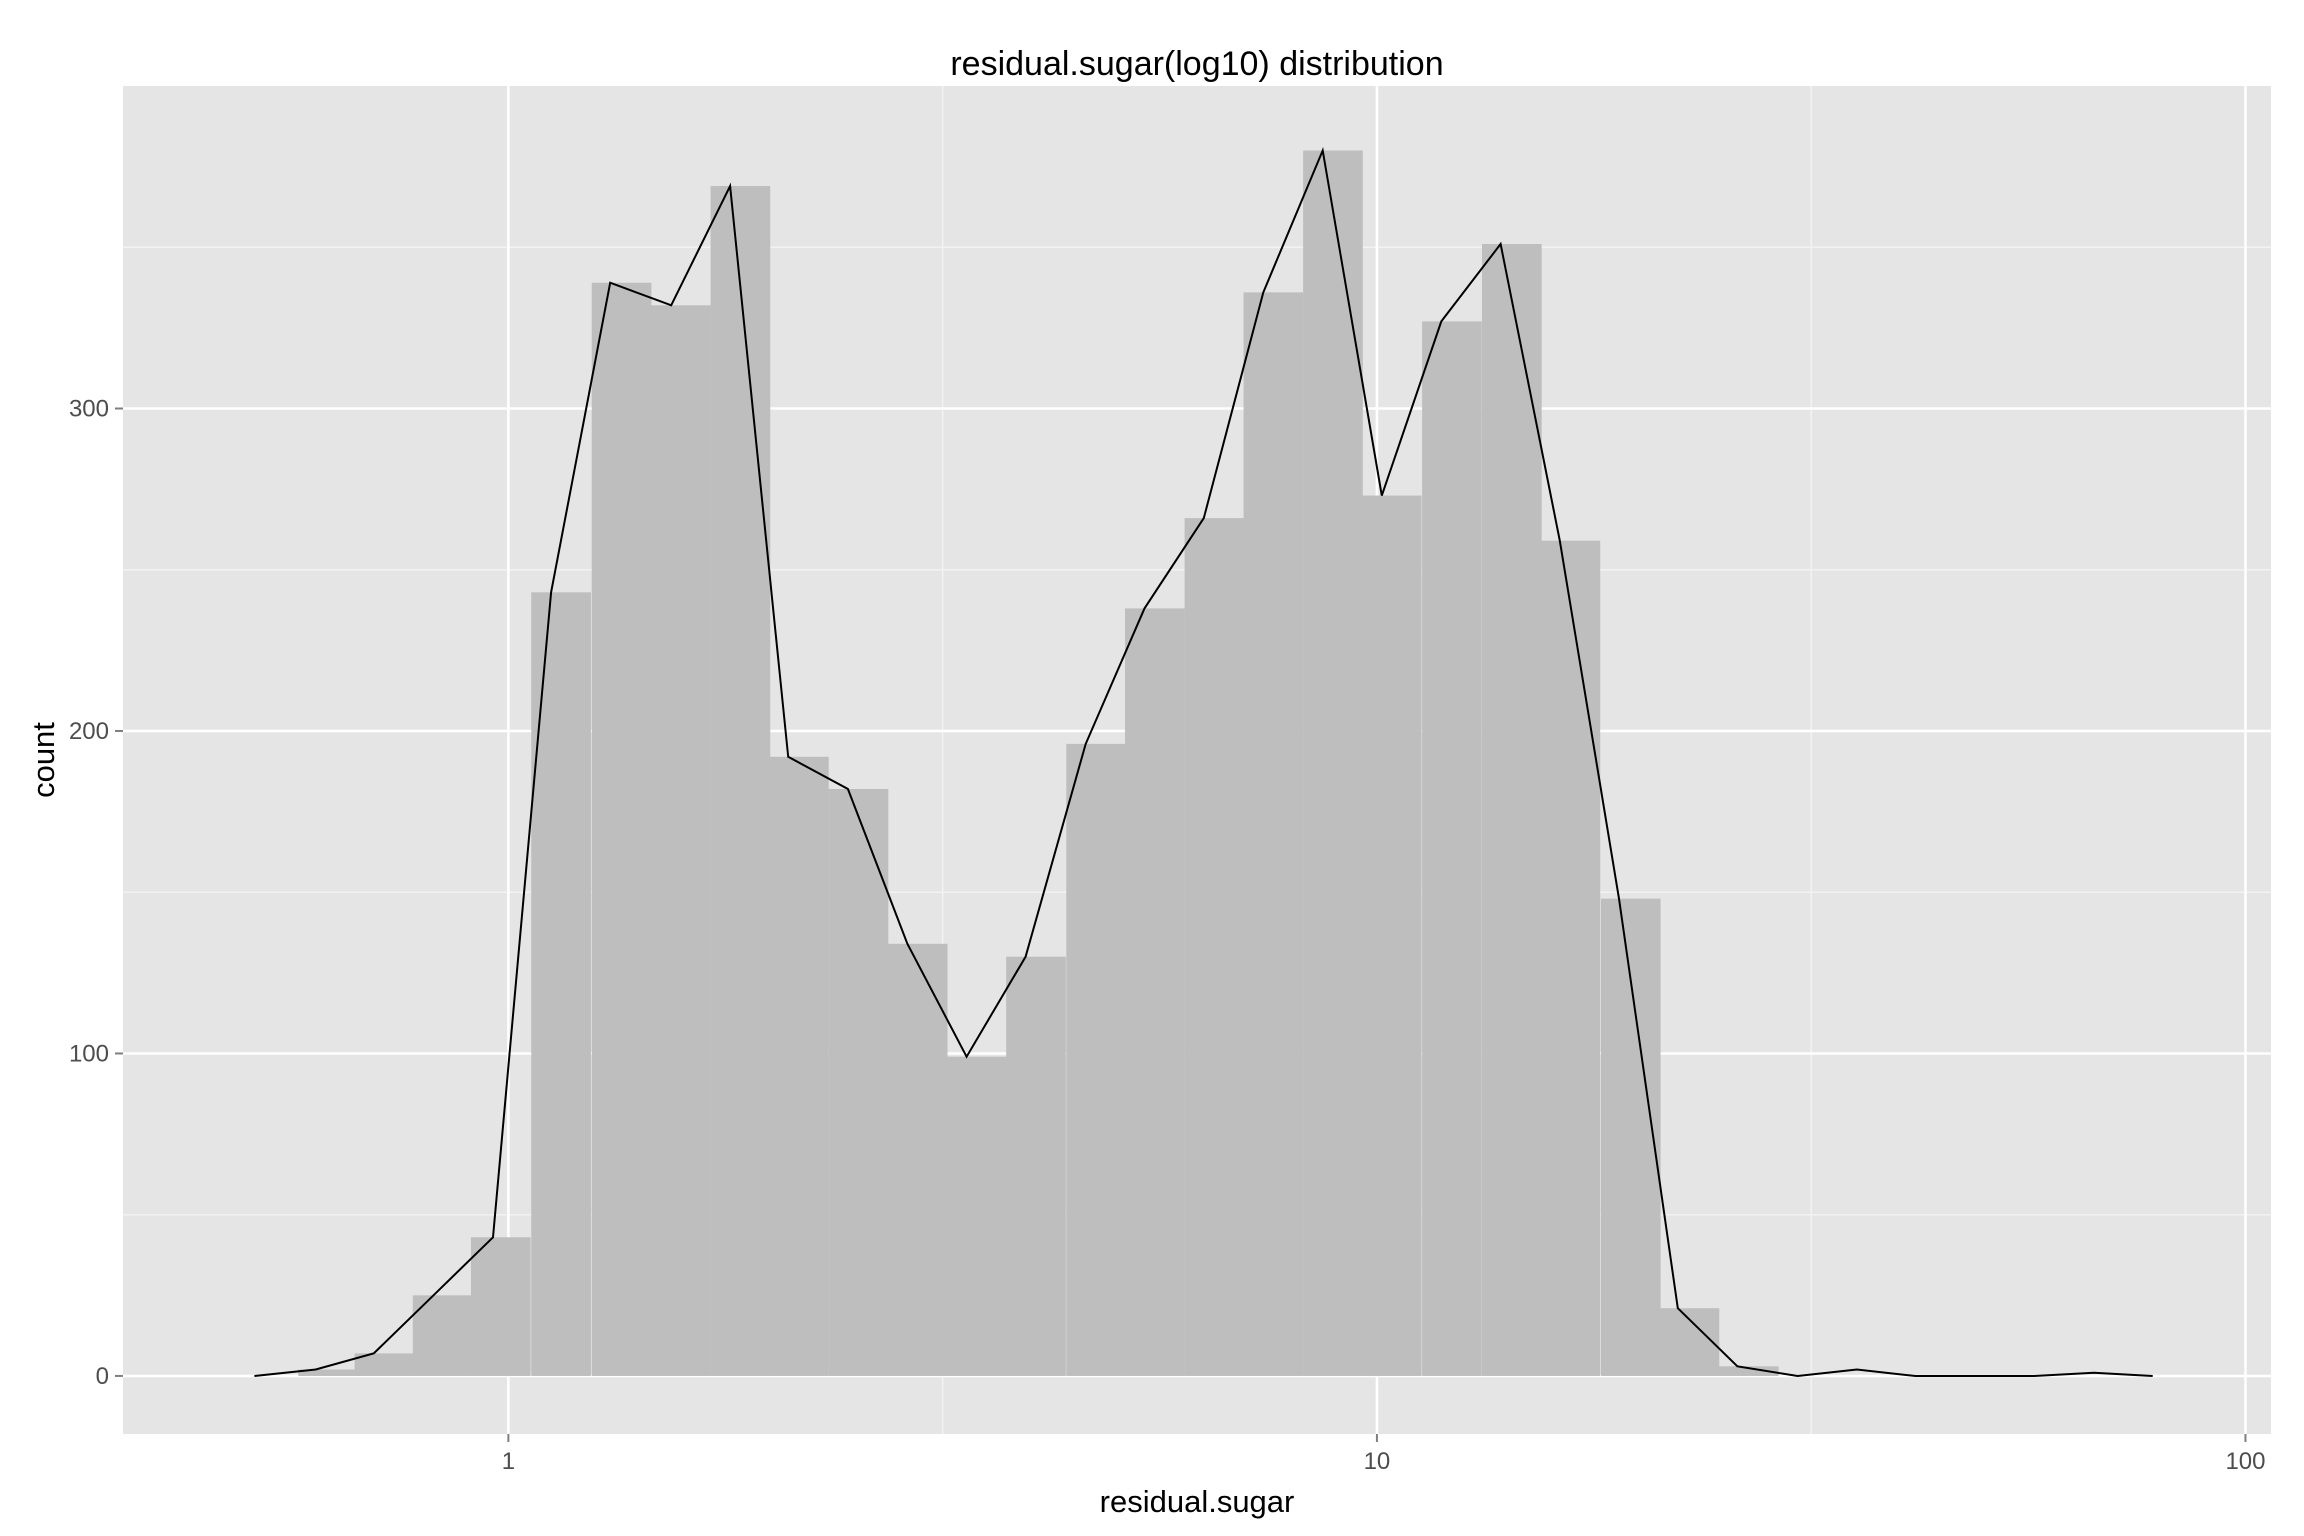 This screenshot has width=2304, height=1536. What do you see at coordinates (89, 408) in the screenshot?
I see `y-tick-label: 300` at bounding box center [89, 408].